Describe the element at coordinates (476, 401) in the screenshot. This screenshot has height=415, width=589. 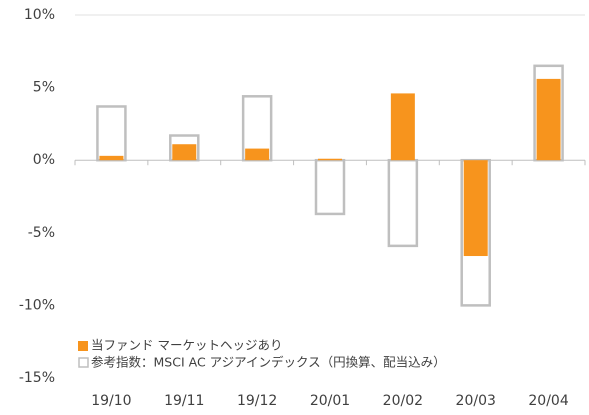
I see `x-tick-label: 20/03` at that location.